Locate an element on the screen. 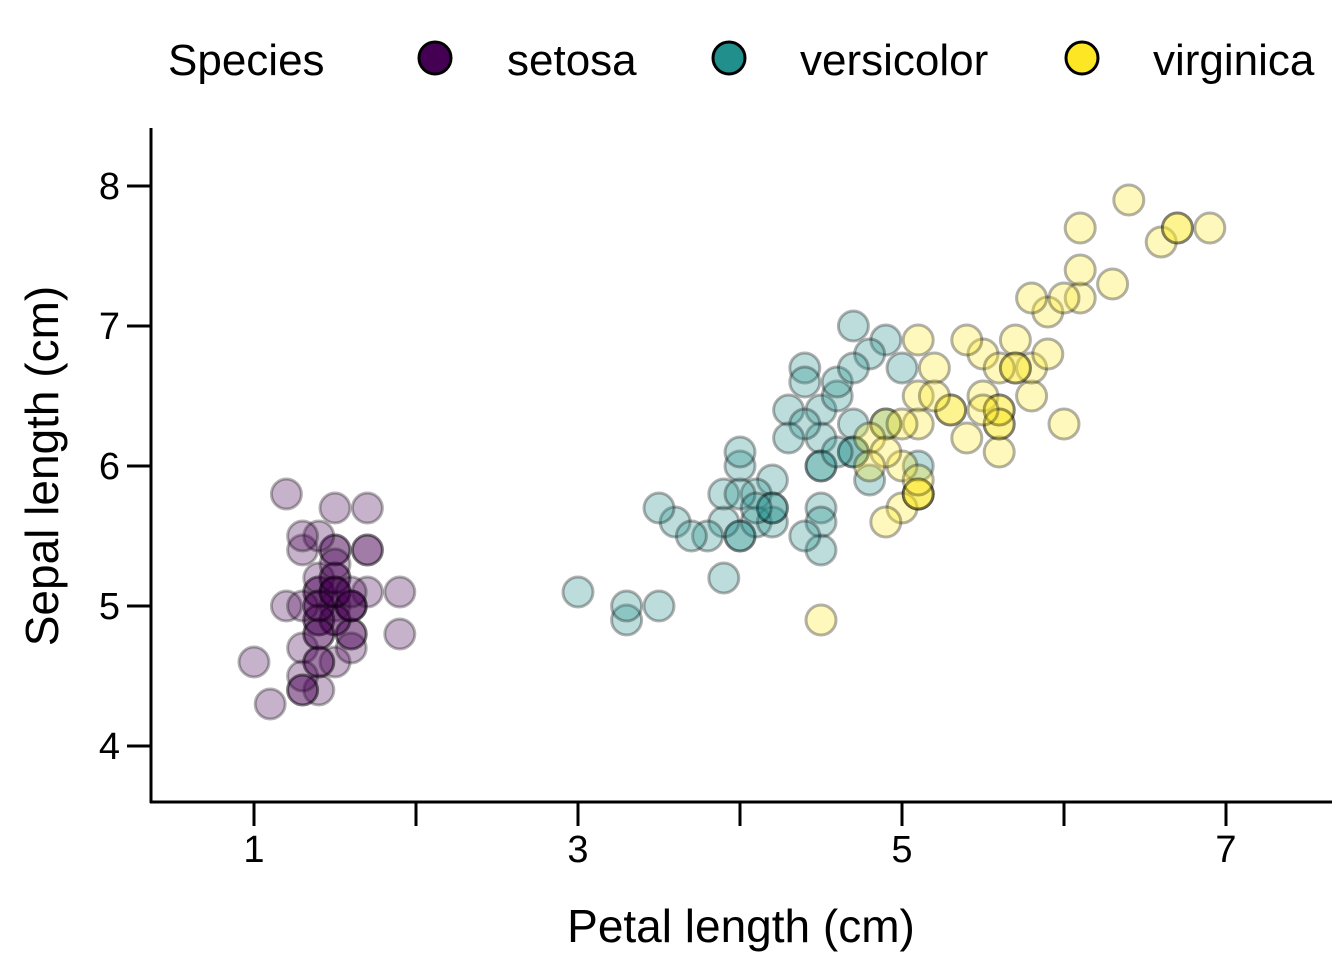  y-axis-title: Sepal length (cm) is located at coordinates (42, 466).